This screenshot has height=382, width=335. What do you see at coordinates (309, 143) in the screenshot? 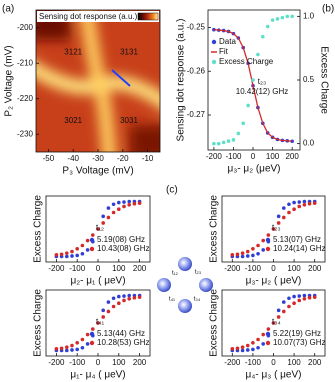
I see `y2-tick-label: 0.0` at bounding box center [309, 143].